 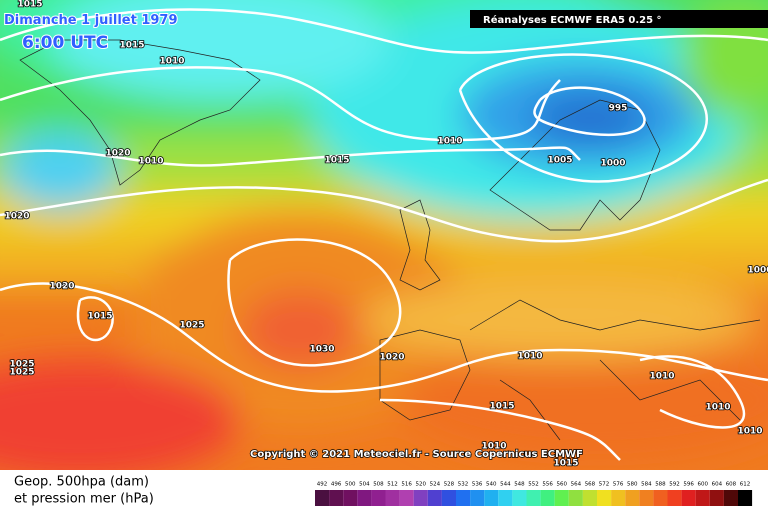 I want to click on scale-label: 540, so click(x=491, y=485).